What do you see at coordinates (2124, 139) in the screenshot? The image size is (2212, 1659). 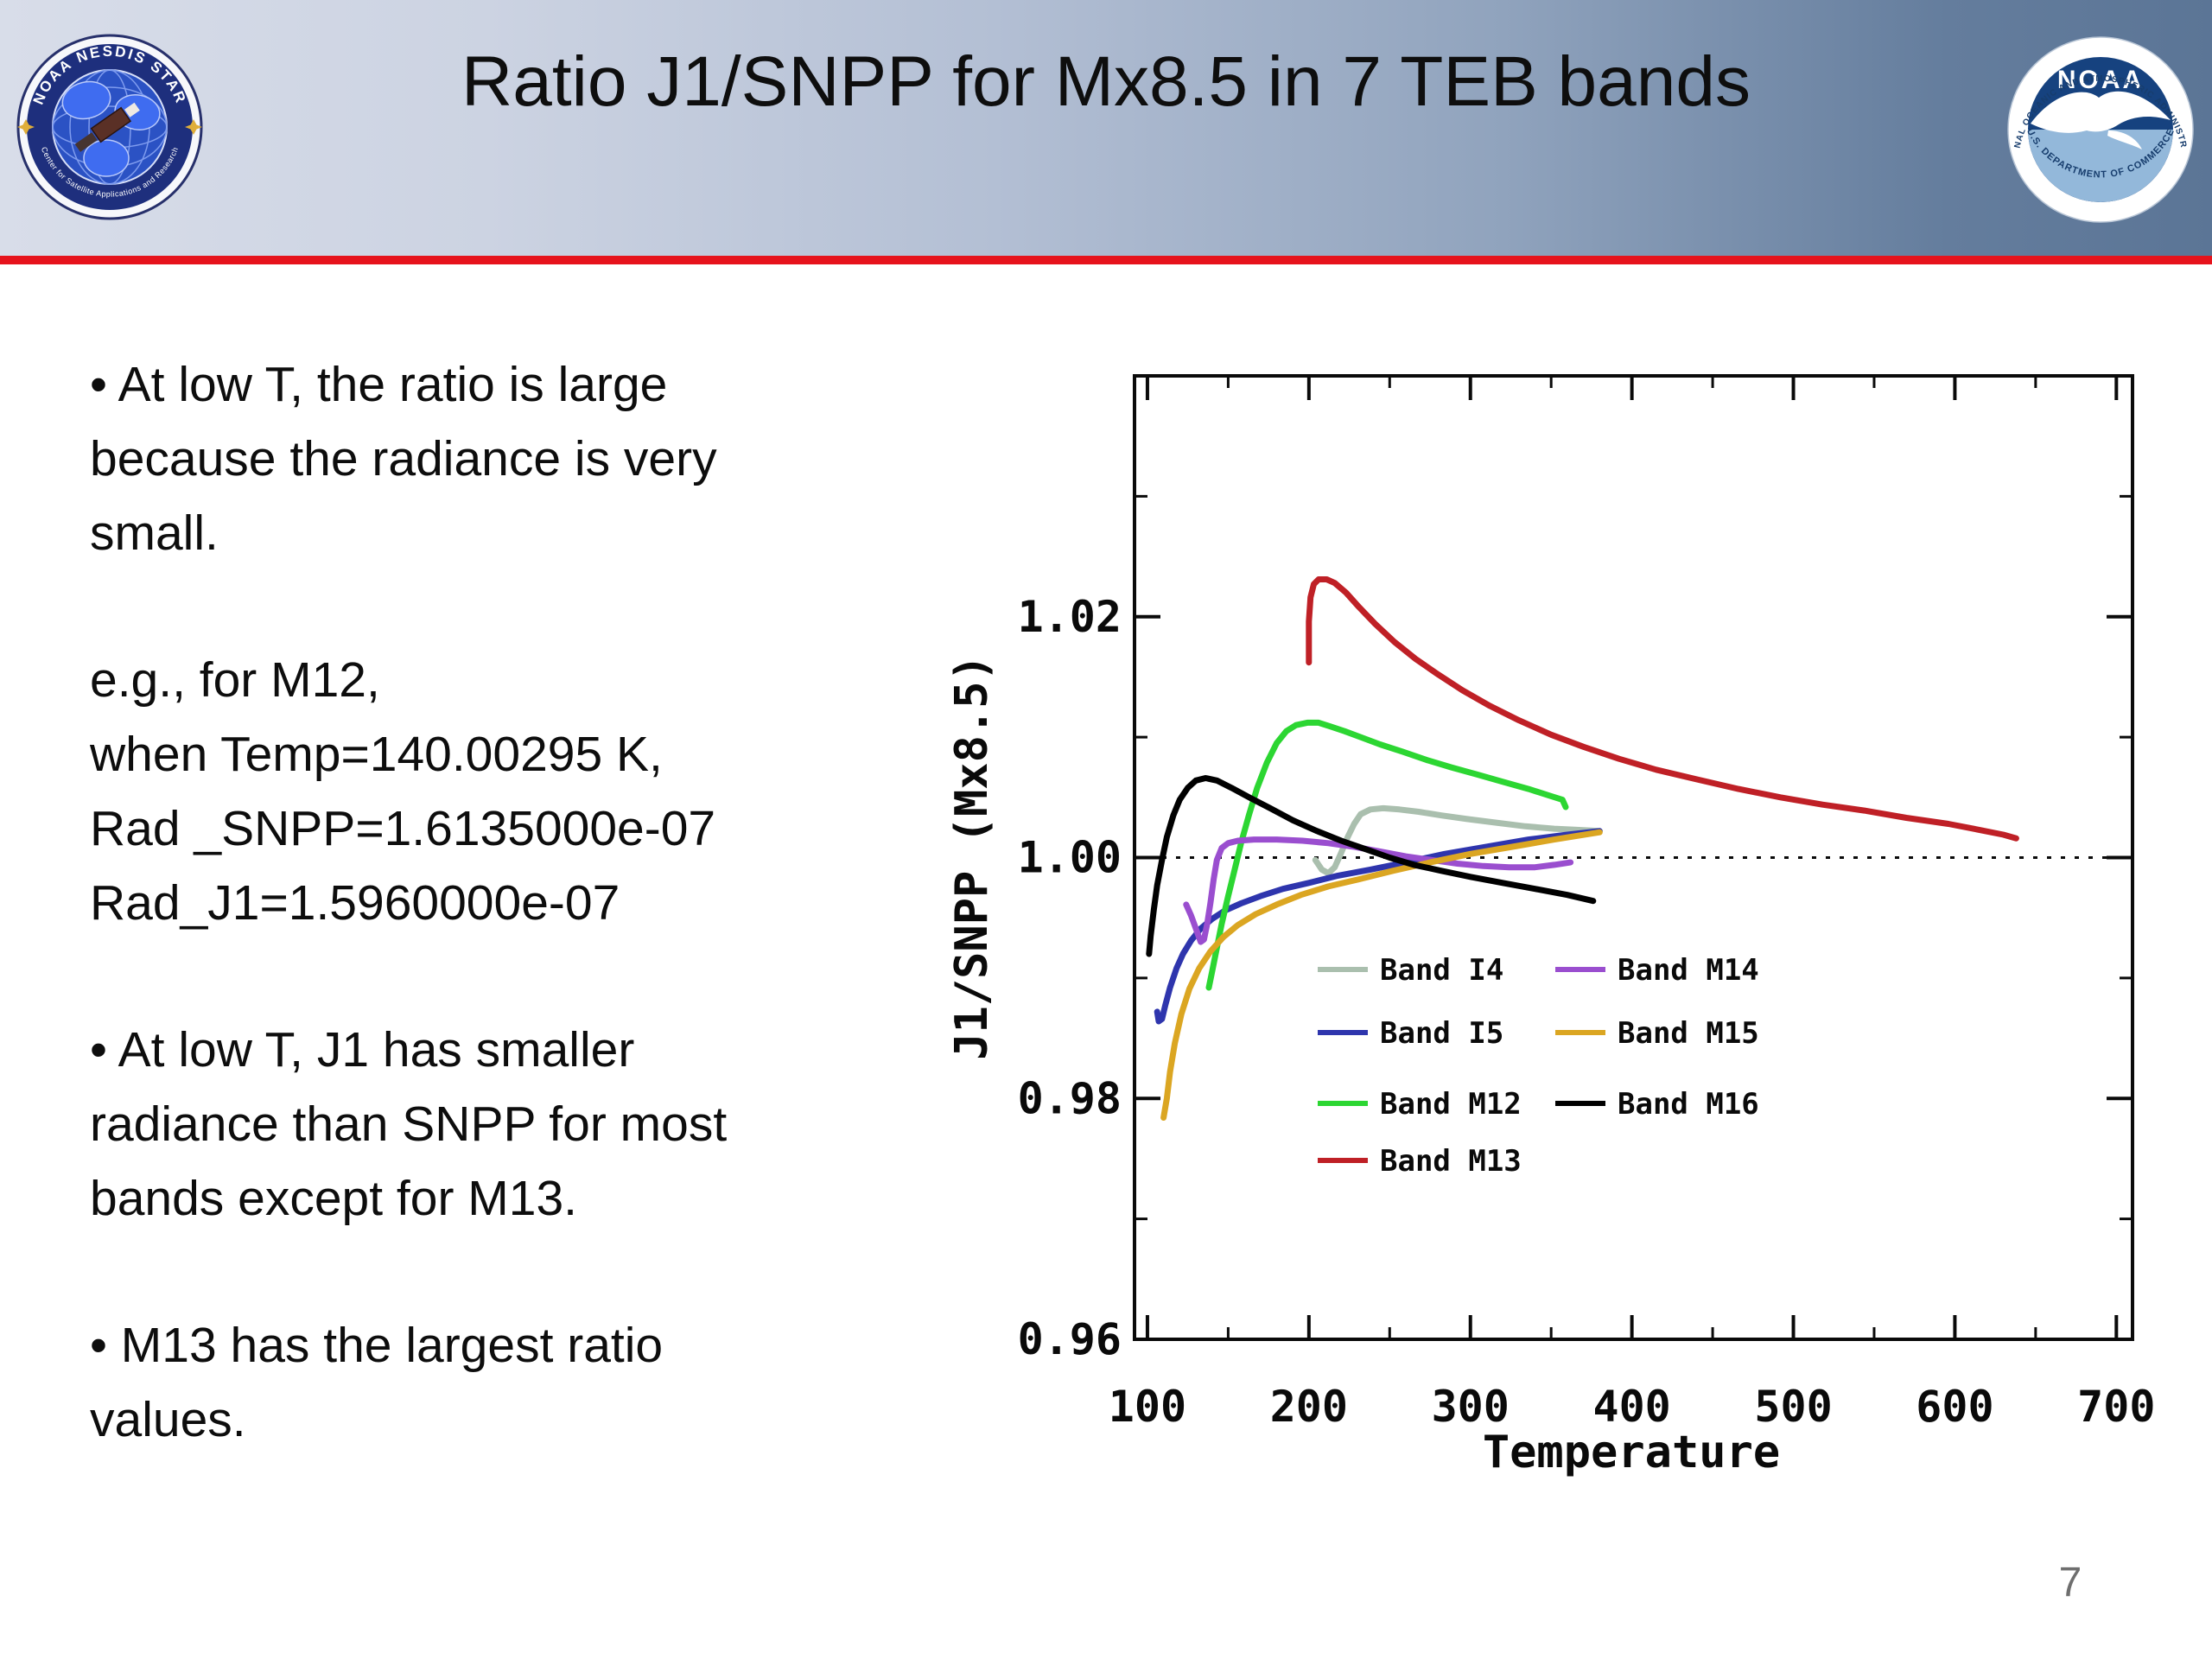 I see `noaa-seagull-tail` at bounding box center [2124, 139].